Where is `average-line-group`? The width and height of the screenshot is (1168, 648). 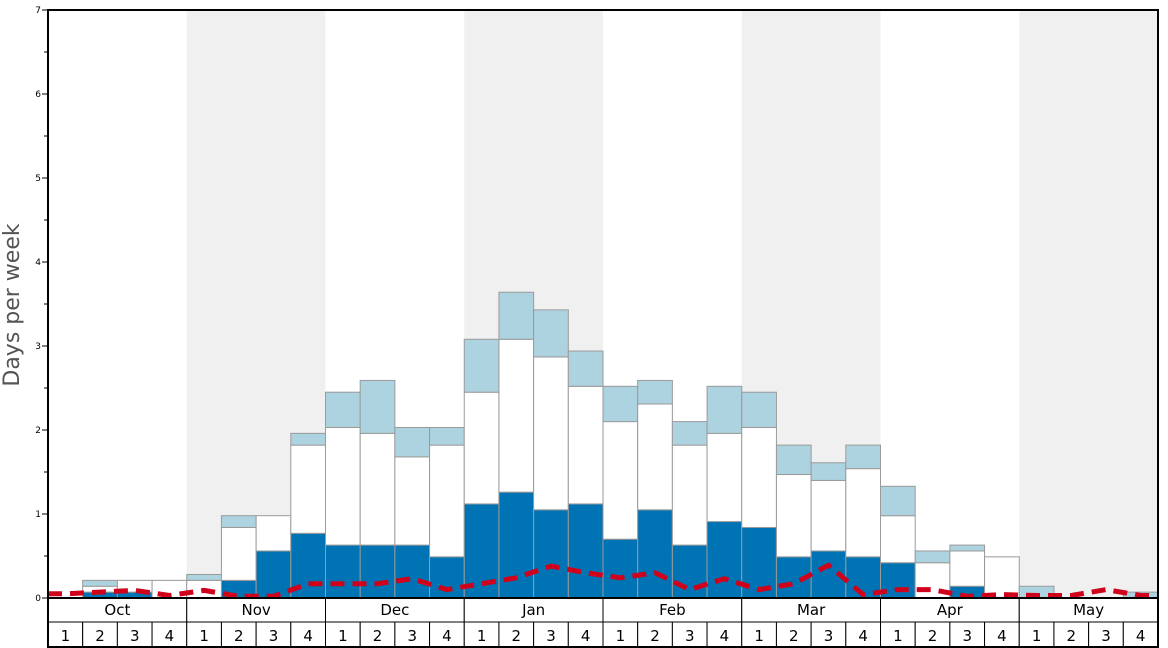 average-line-group is located at coordinates (603, 580).